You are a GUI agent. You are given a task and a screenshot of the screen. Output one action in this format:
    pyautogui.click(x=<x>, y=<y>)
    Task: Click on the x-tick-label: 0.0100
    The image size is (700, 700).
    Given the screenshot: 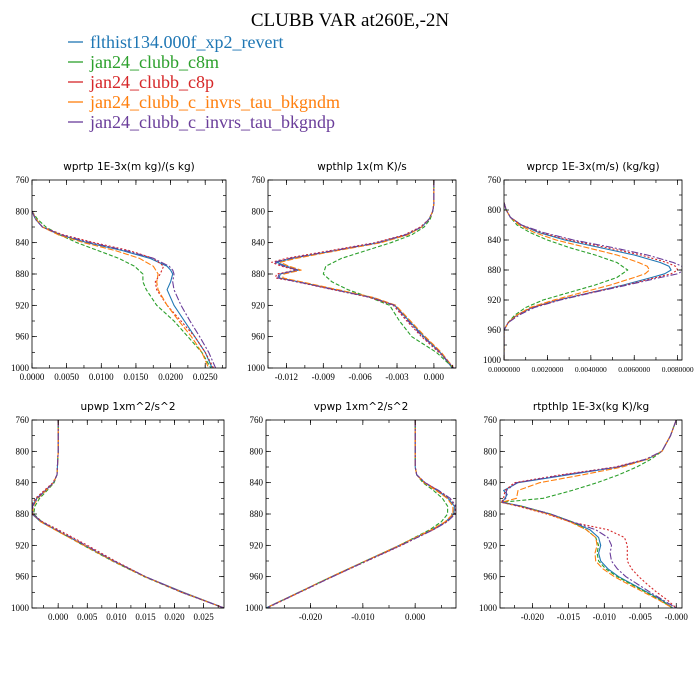 What is the action you would take?
    pyautogui.click(x=101, y=377)
    